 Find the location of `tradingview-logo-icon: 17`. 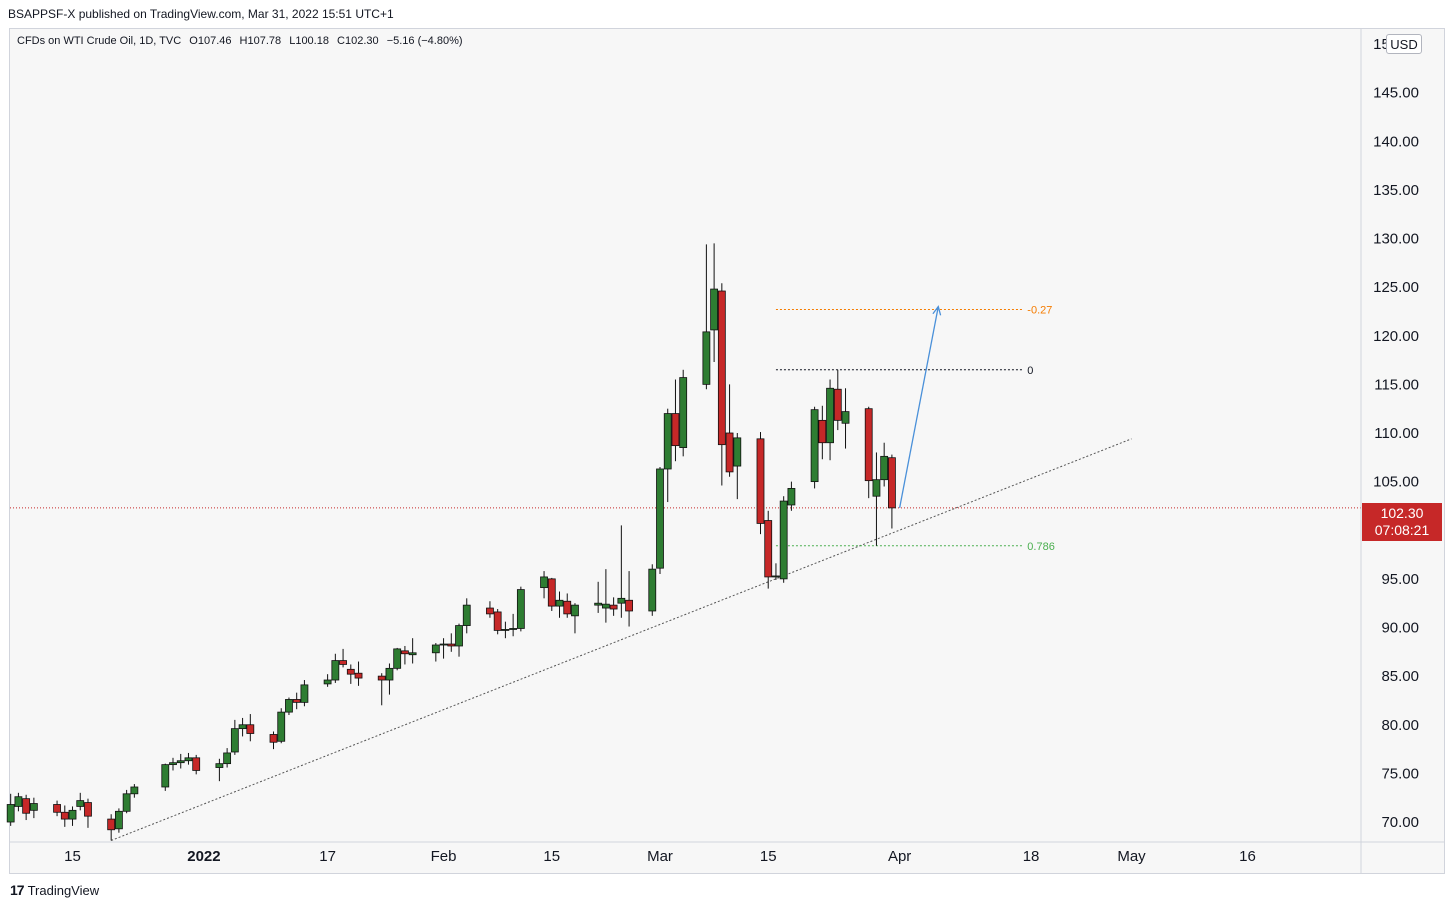

tradingview-logo-icon: 17 is located at coordinates (17, 890).